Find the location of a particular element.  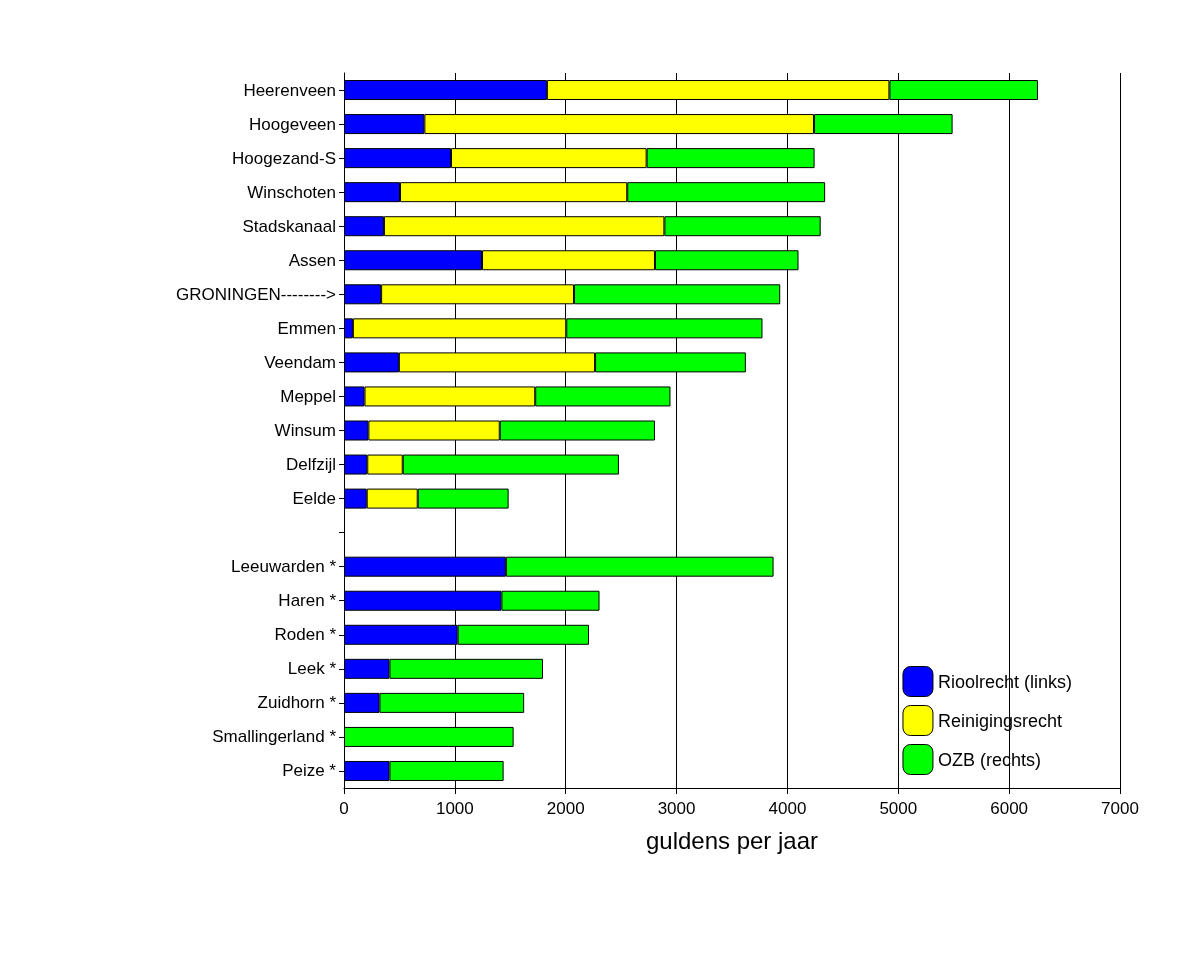

y-tick-label: Winschoten is located at coordinates (291, 192).